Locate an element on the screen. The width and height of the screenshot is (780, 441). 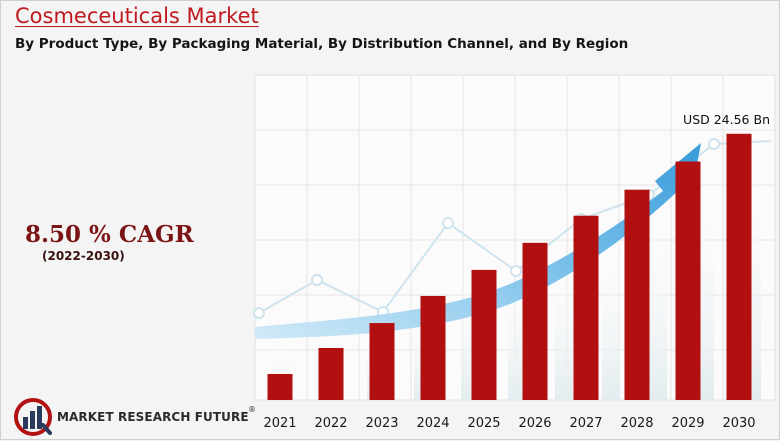
x-tick-label: 2028 is located at coordinates (636, 423).